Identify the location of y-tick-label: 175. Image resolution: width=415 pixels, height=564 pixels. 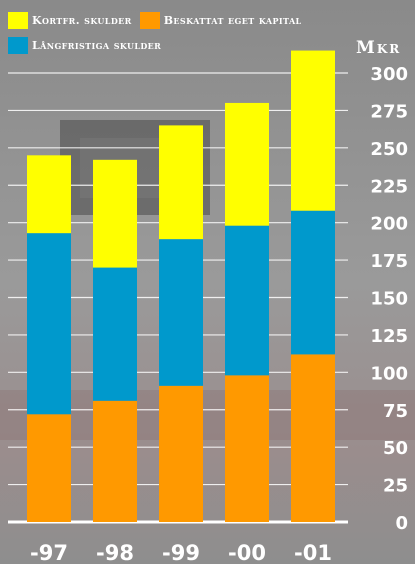
(389, 261).